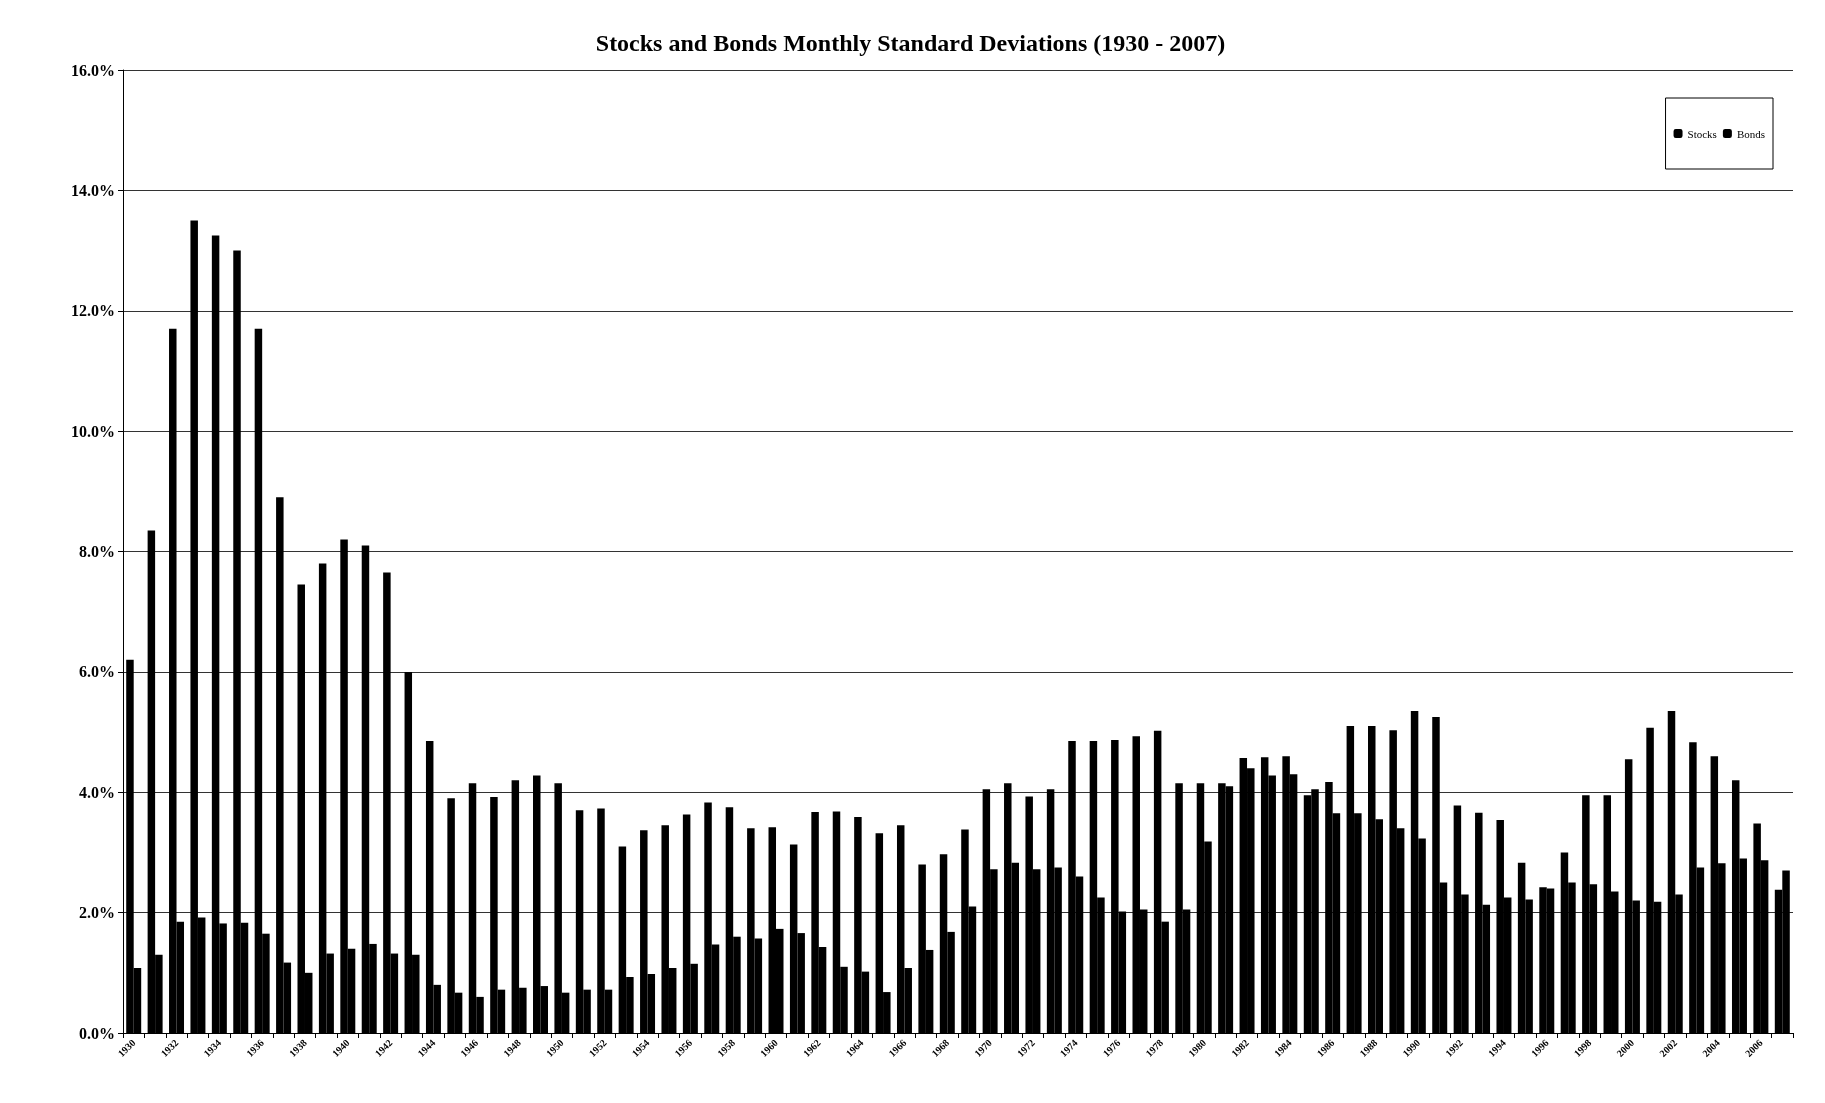 Image resolution: width=1825 pixels, height=1103 pixels. I want to click on x-tick-label: 2000, so click(1625, 1048).